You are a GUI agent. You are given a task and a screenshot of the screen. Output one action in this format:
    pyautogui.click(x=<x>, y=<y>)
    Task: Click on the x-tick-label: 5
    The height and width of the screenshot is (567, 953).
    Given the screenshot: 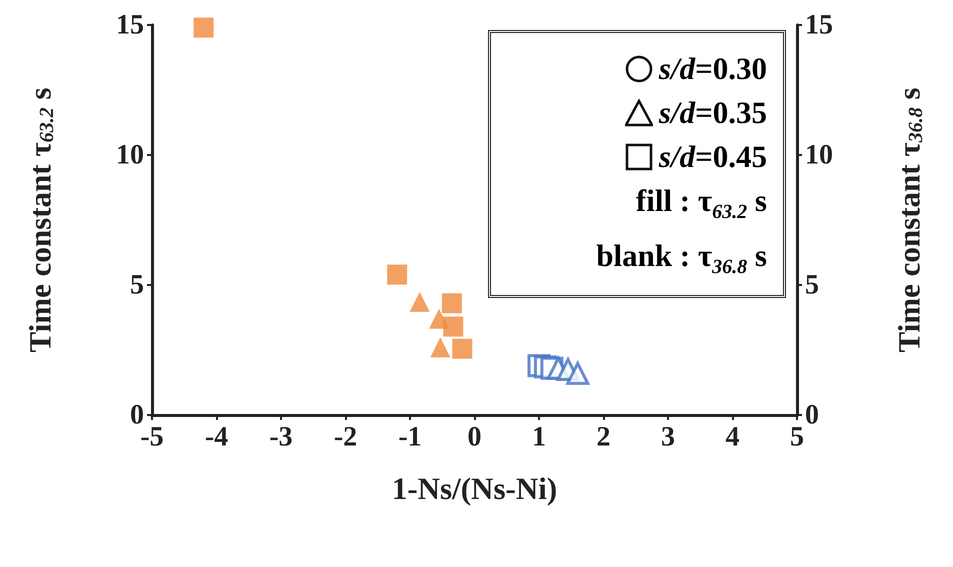 What is the action you would take?
    pyautogui.click(x=797, y=437)
    